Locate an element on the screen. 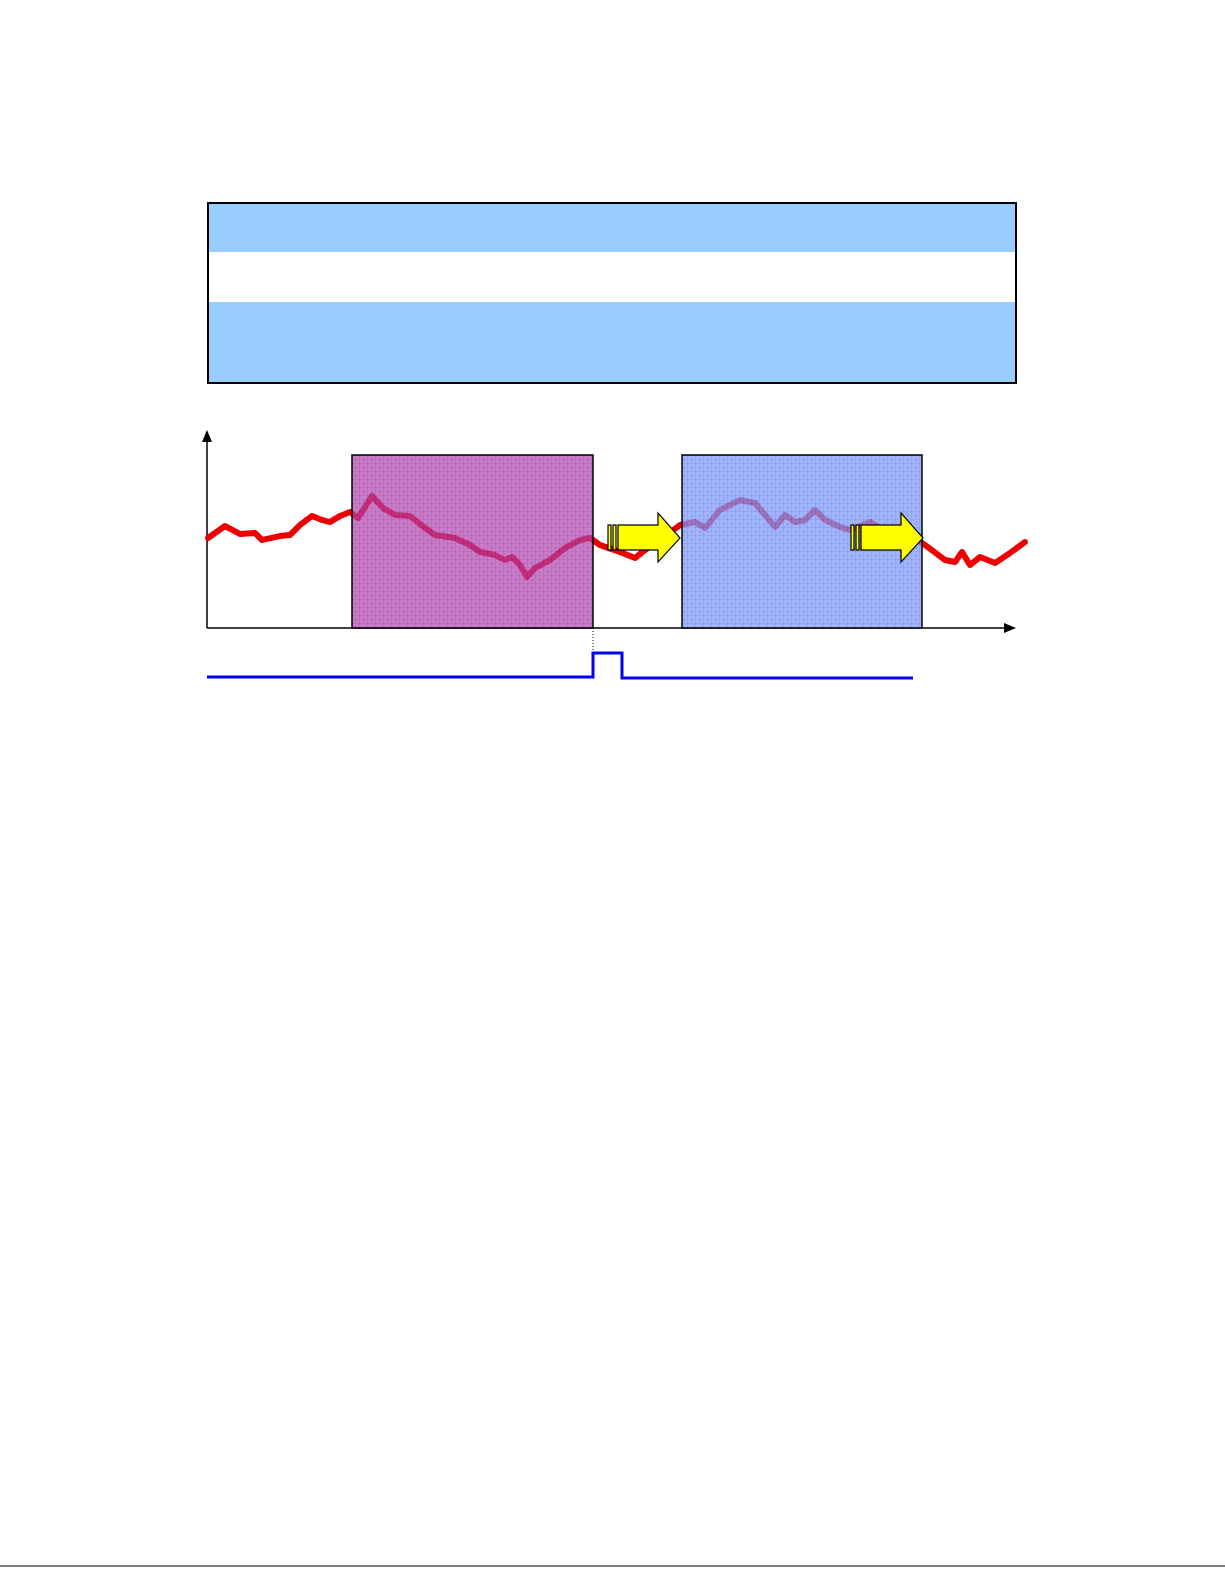 The image size is (1225, 1585). banded-table is located at coordinates (612, 293).